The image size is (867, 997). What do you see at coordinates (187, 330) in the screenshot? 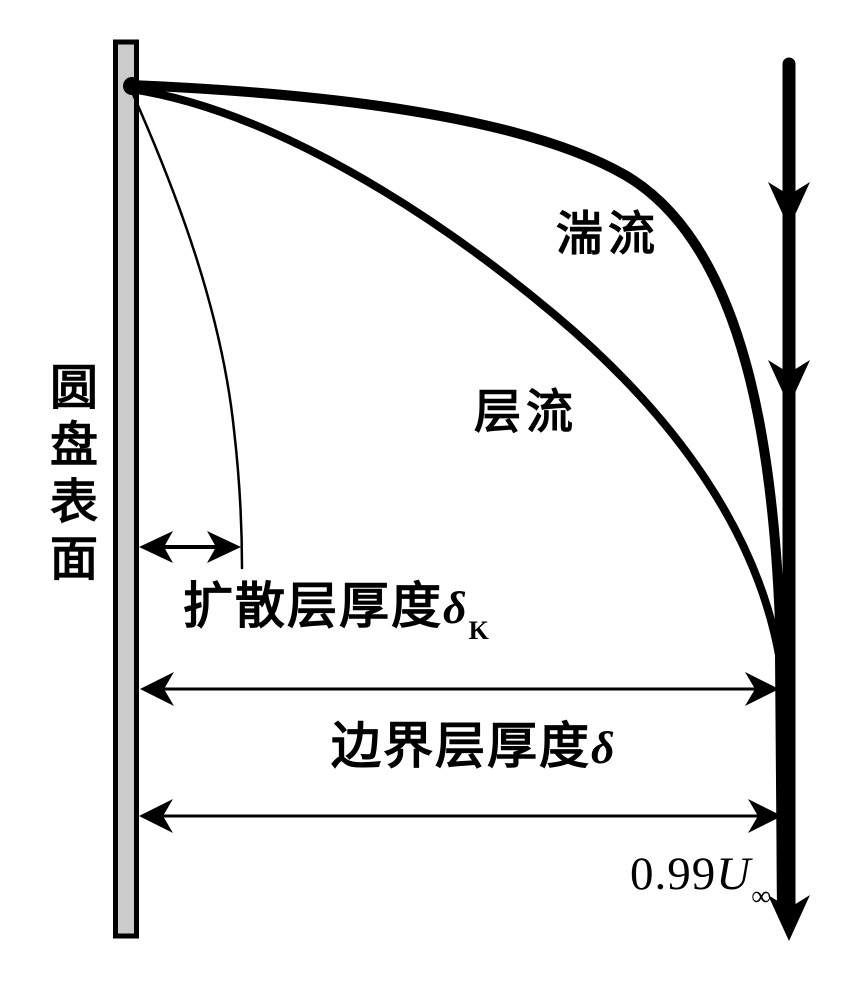
I see `diffusion-layer-curve` at bounding box center [187, 330].